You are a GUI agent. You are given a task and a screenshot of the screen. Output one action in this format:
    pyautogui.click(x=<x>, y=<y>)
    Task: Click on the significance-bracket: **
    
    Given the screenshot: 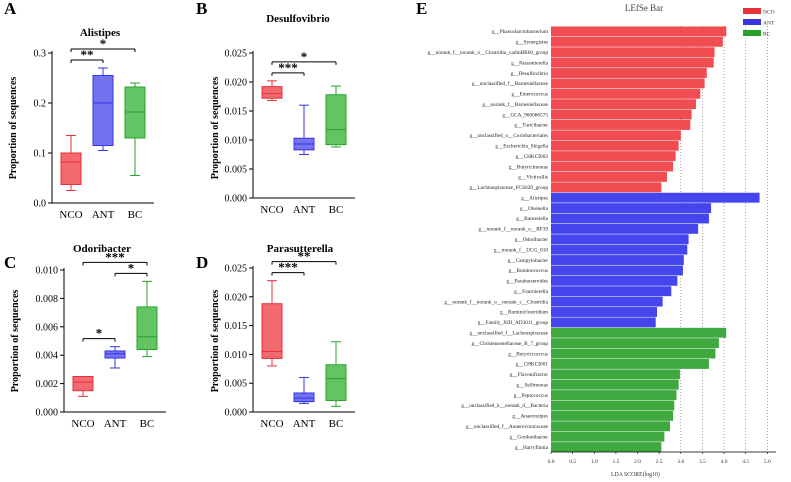 What is the action you would take?
    pyautogui.click(x=87, y=55)
    